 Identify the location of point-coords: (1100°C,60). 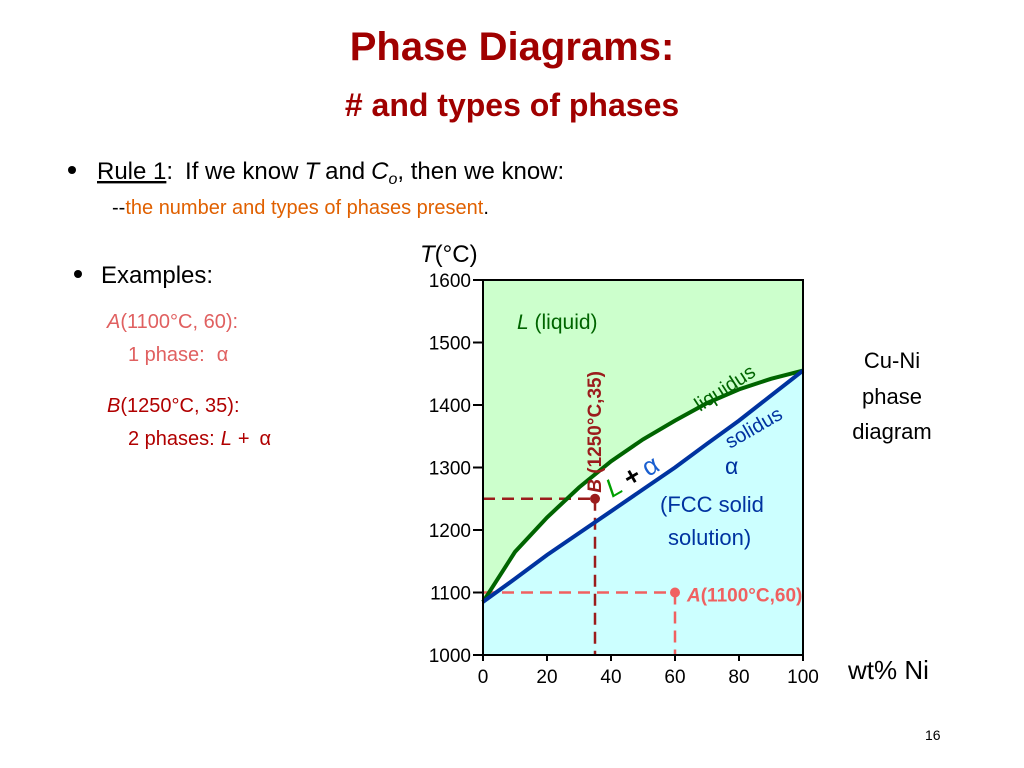
(752, 596).